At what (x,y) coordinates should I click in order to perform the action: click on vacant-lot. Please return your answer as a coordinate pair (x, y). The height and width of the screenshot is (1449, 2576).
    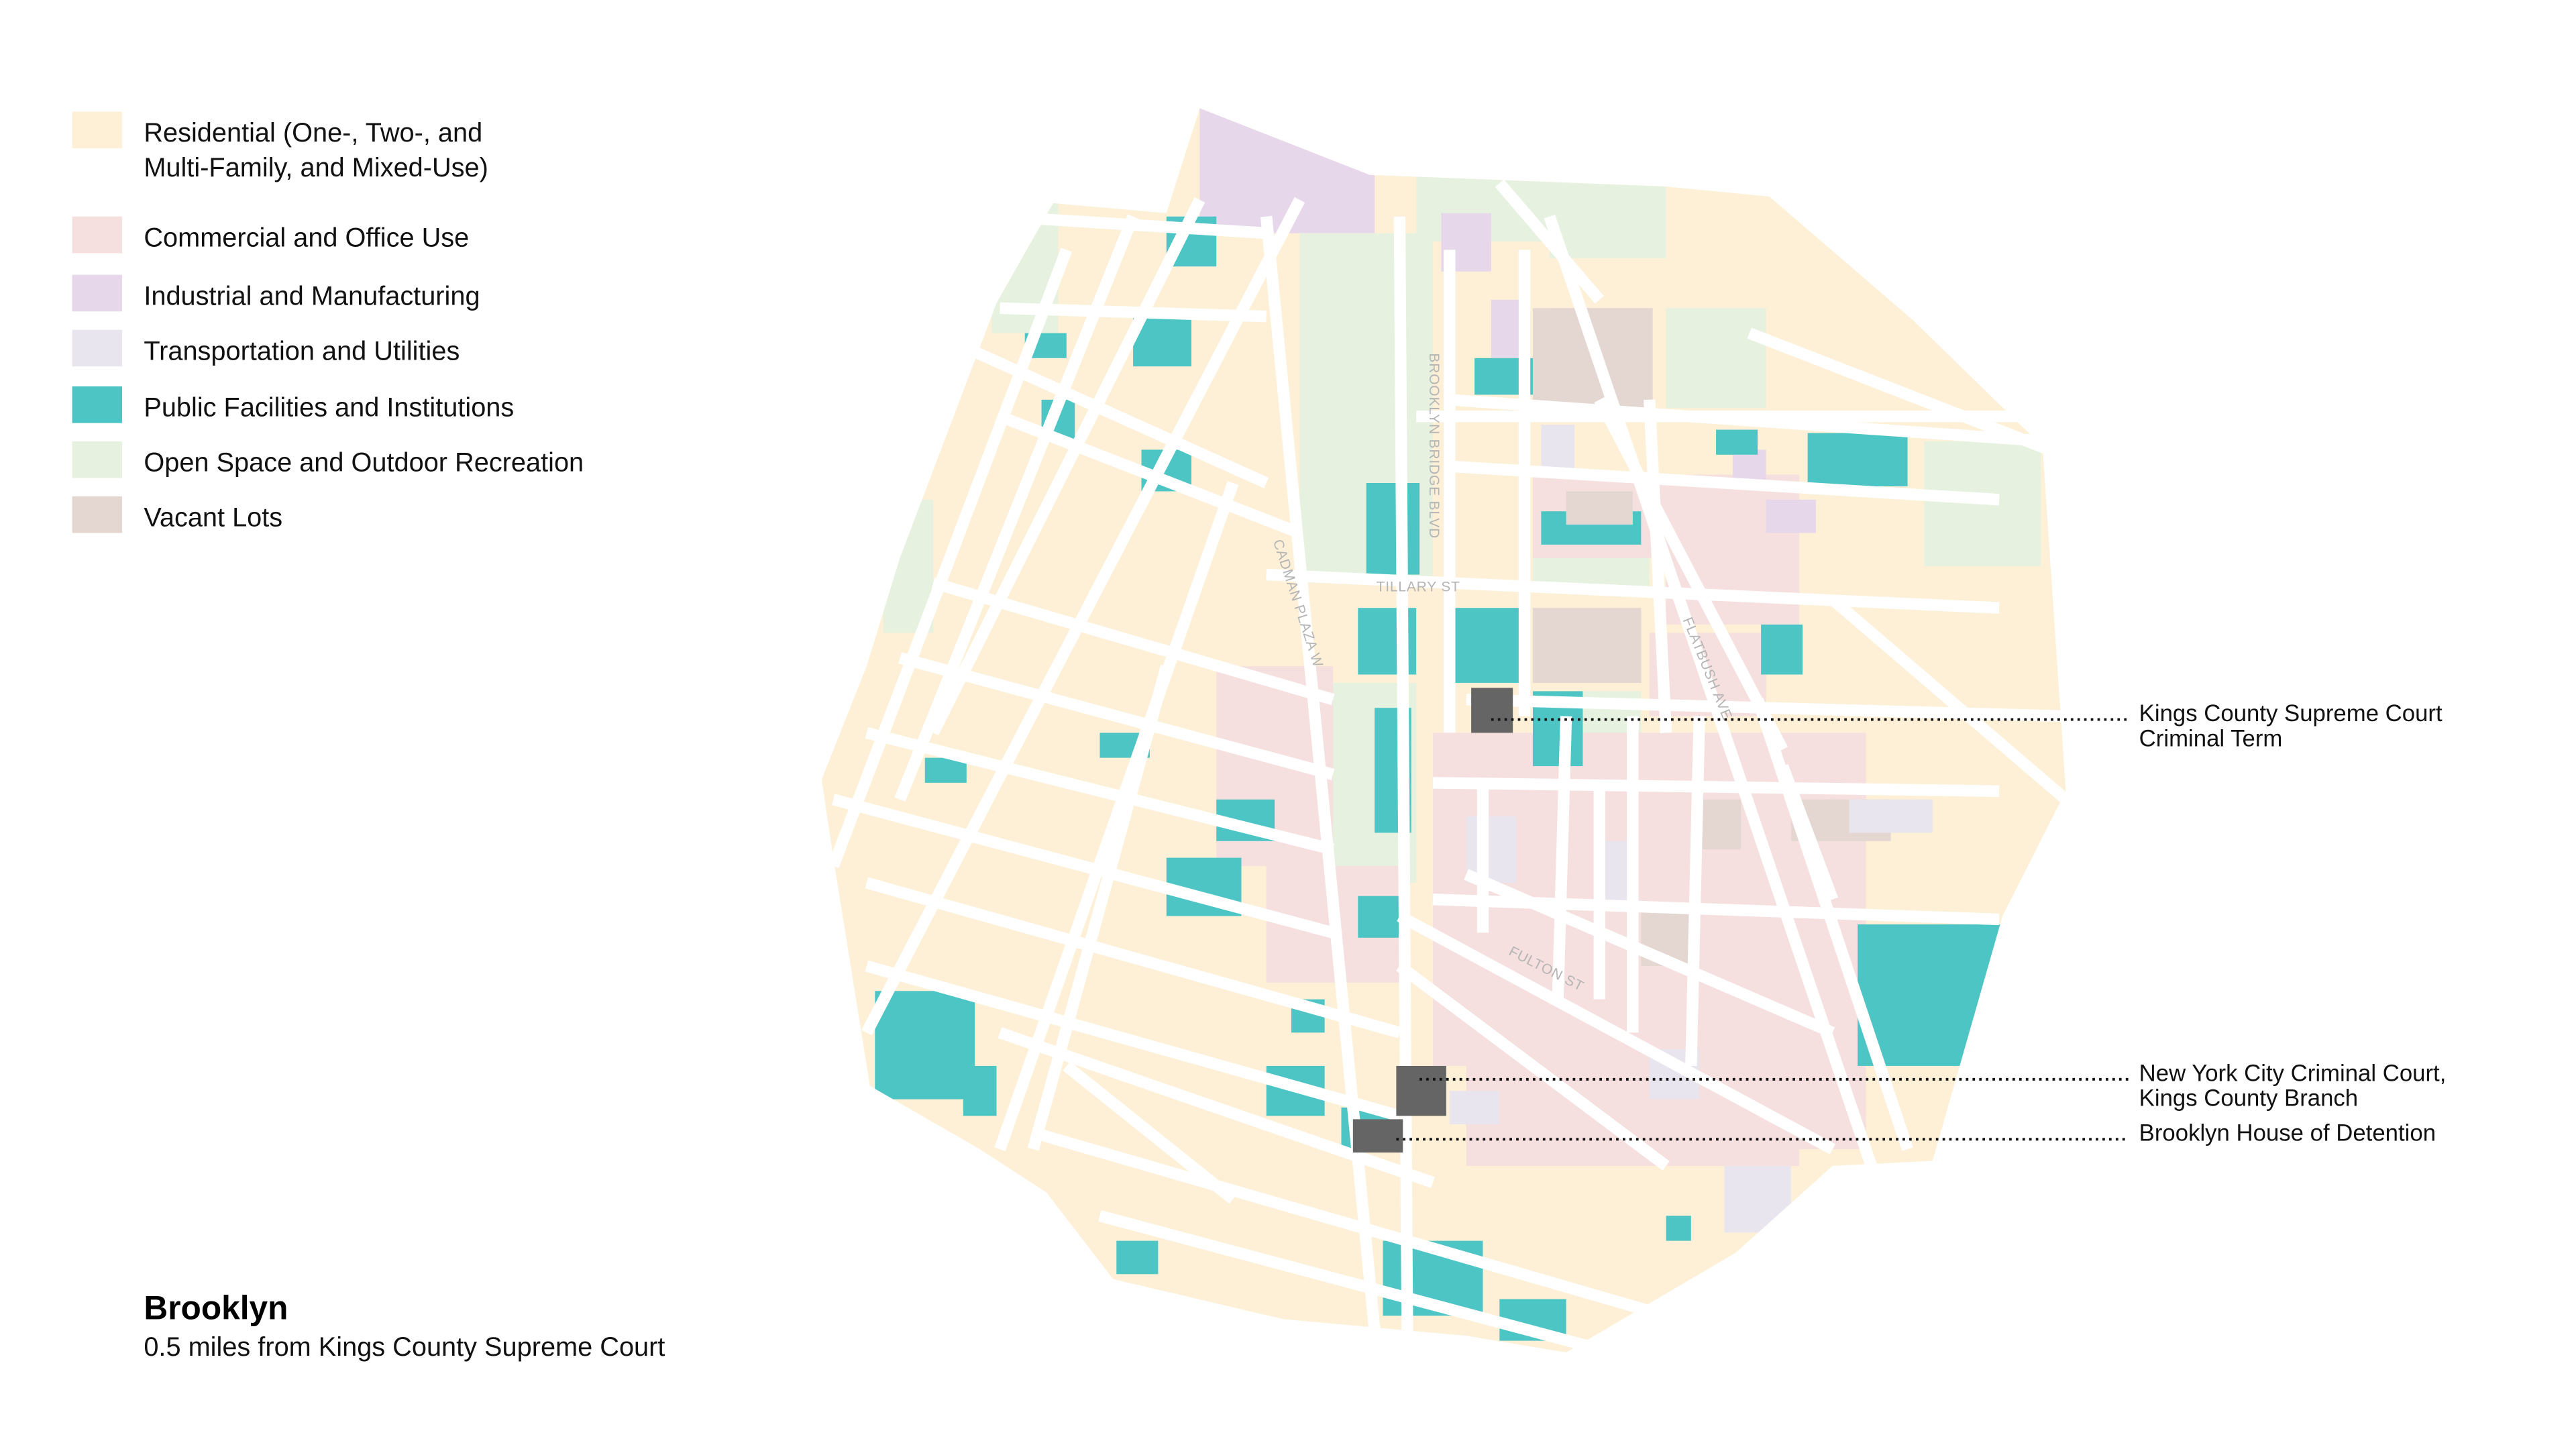
    Looking at the image, I should click on (1587, 647).